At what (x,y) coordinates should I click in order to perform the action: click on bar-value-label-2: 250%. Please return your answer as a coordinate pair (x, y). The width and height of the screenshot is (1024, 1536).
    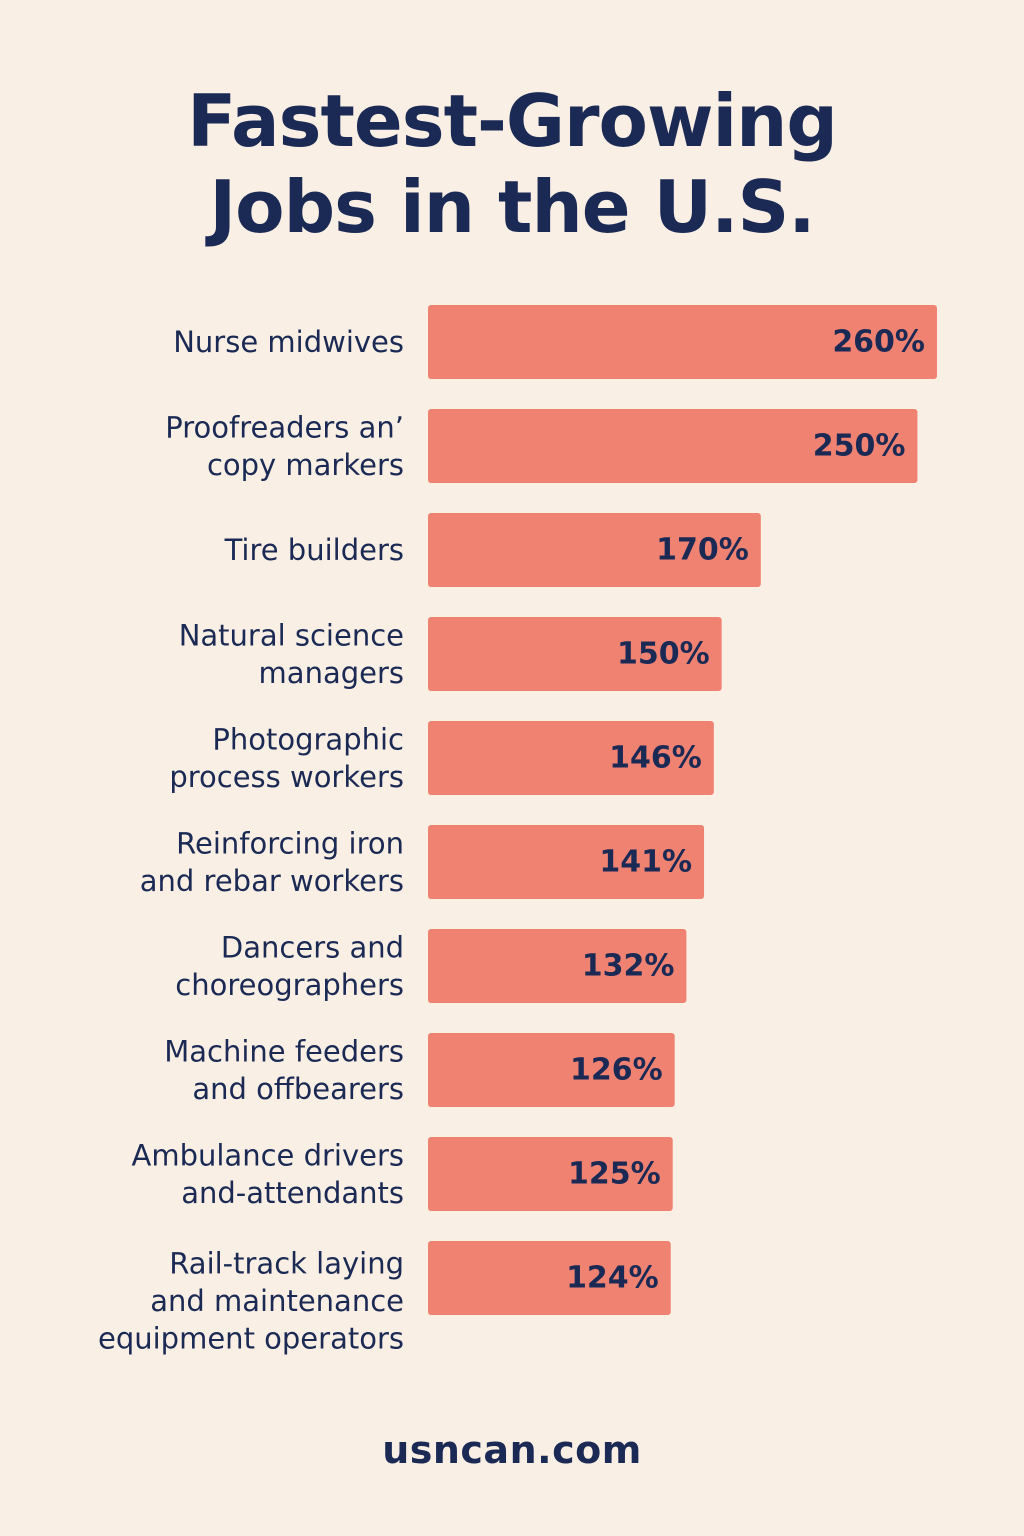
    Looking at the image, I should click on (859, 446).